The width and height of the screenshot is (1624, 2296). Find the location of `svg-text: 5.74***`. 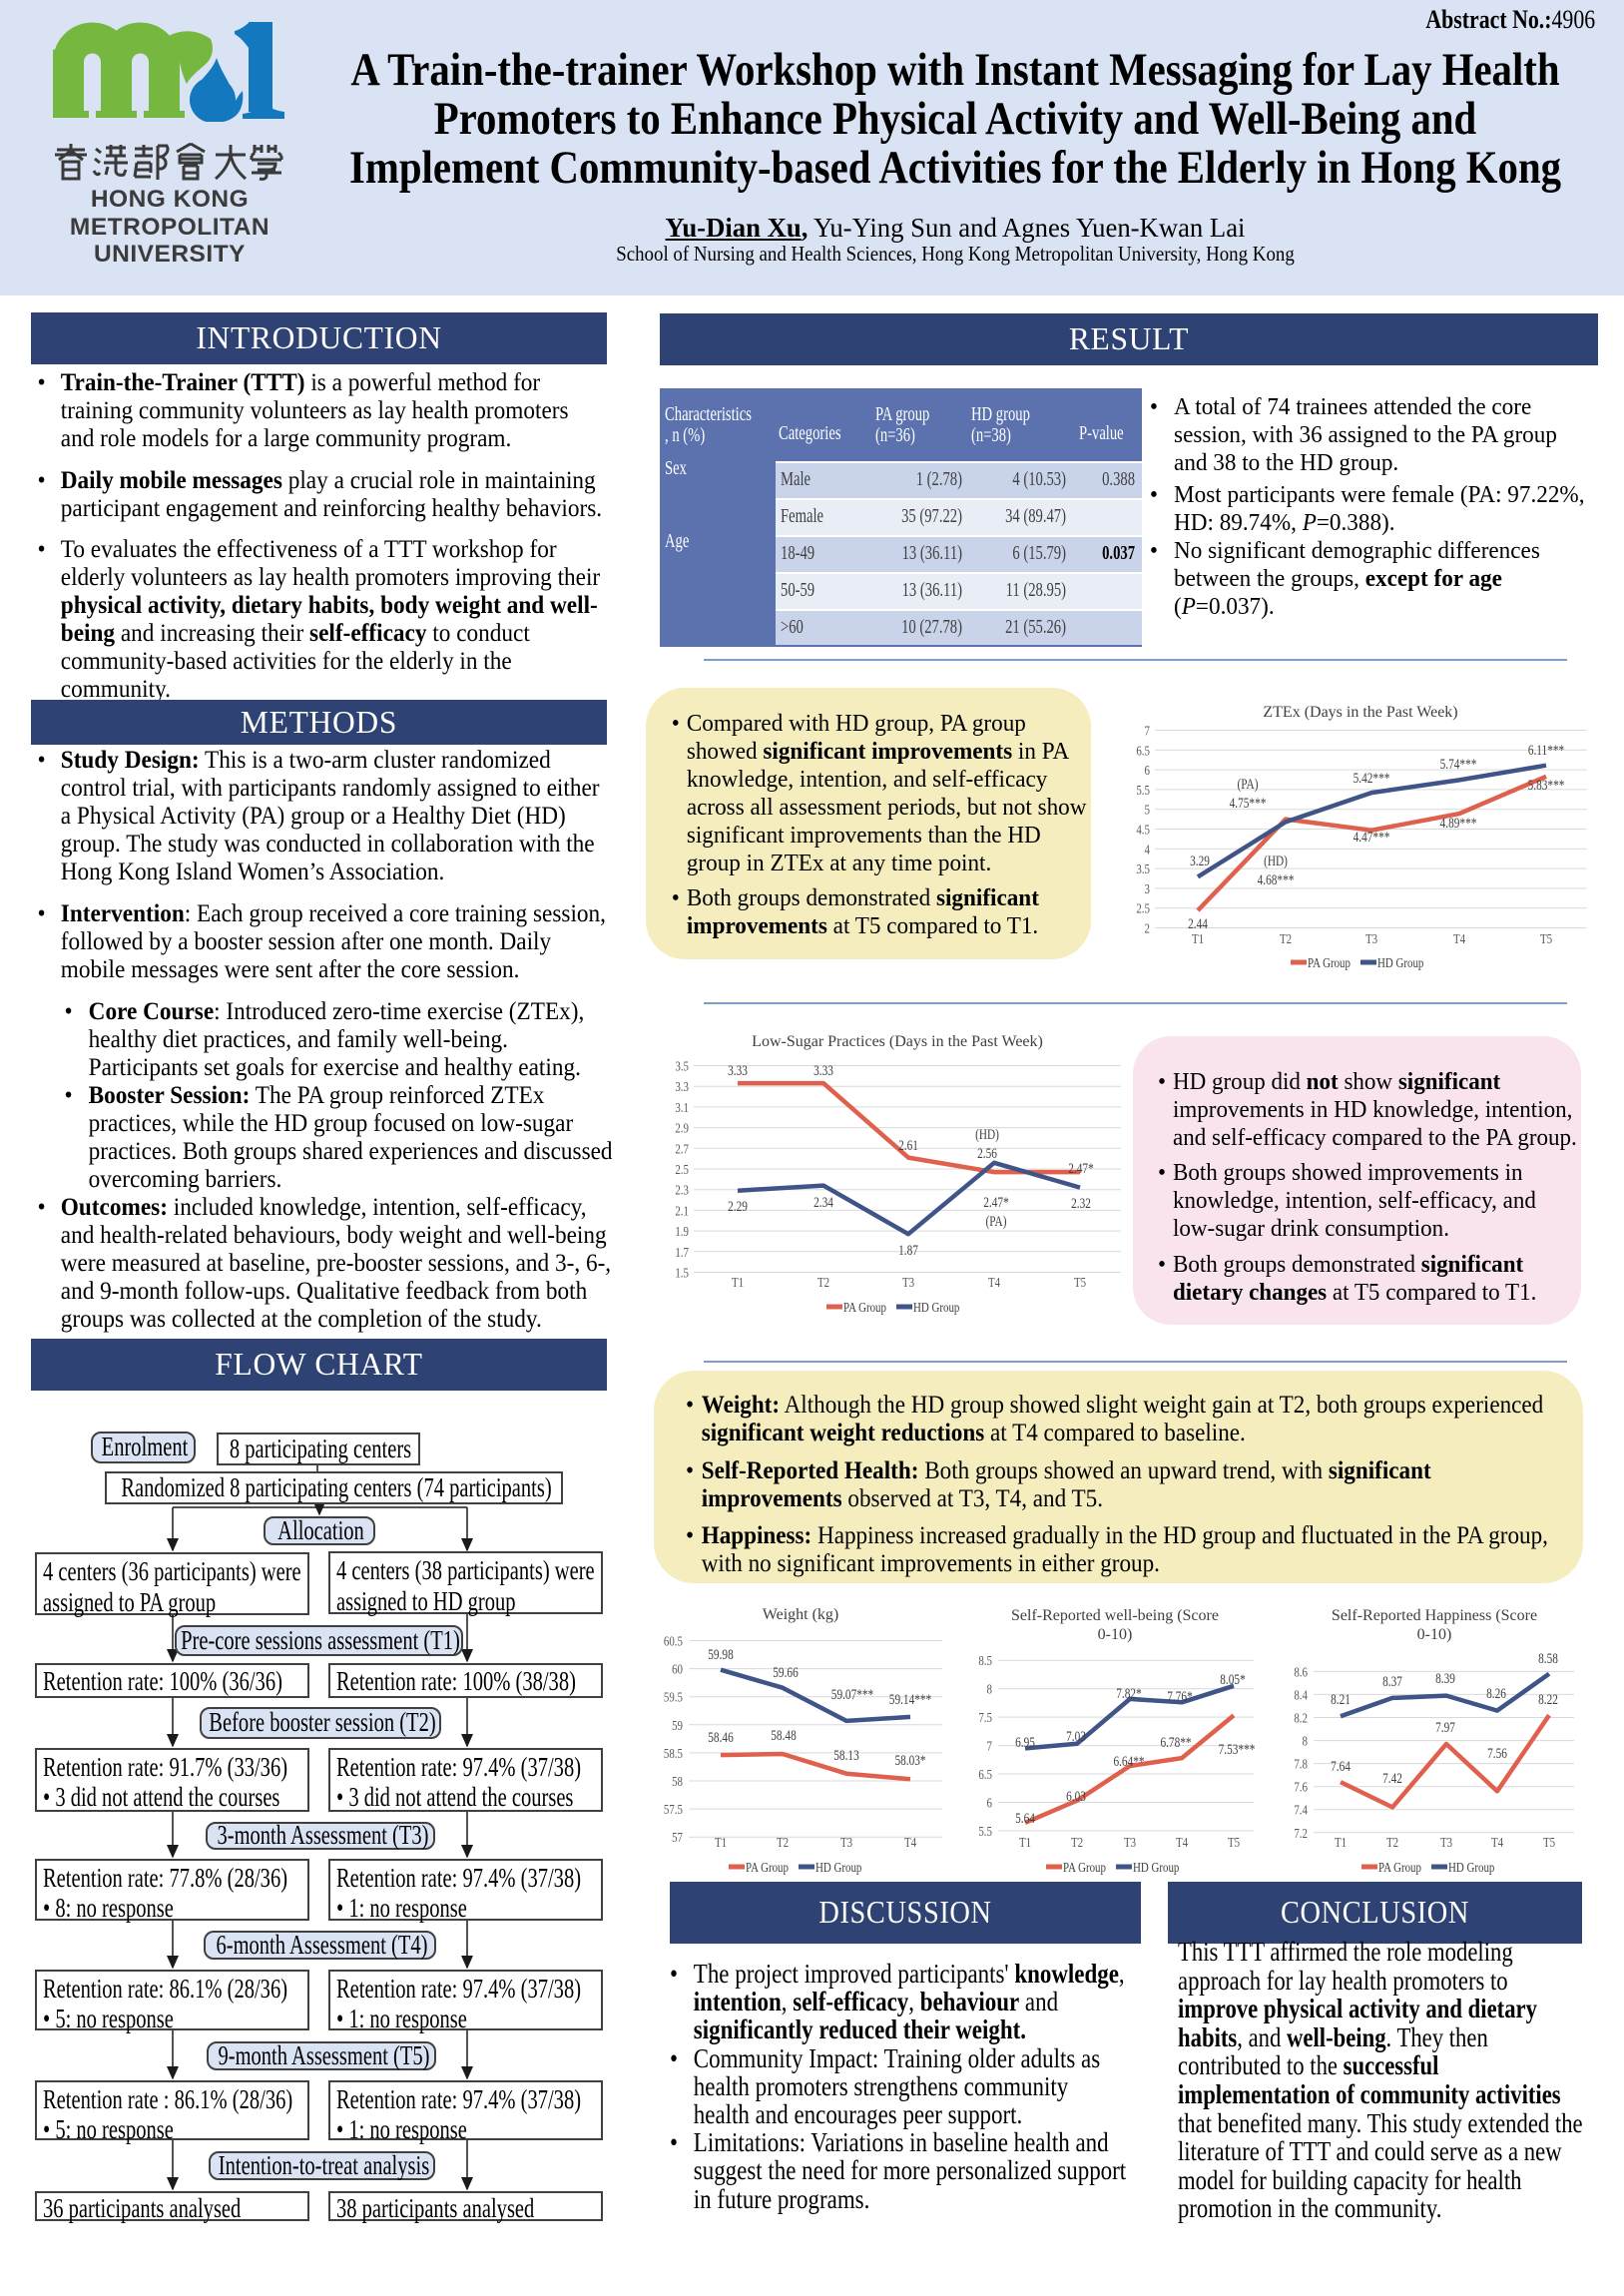

svg-text: 5.74*** is located at coordinates (1459, 764).